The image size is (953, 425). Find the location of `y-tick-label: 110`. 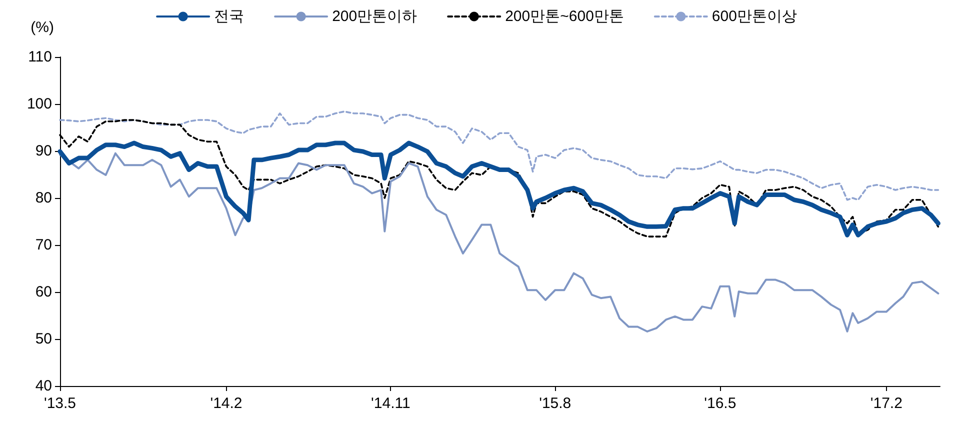

y-tick-label: 110 is located at coordinates (40, 57).